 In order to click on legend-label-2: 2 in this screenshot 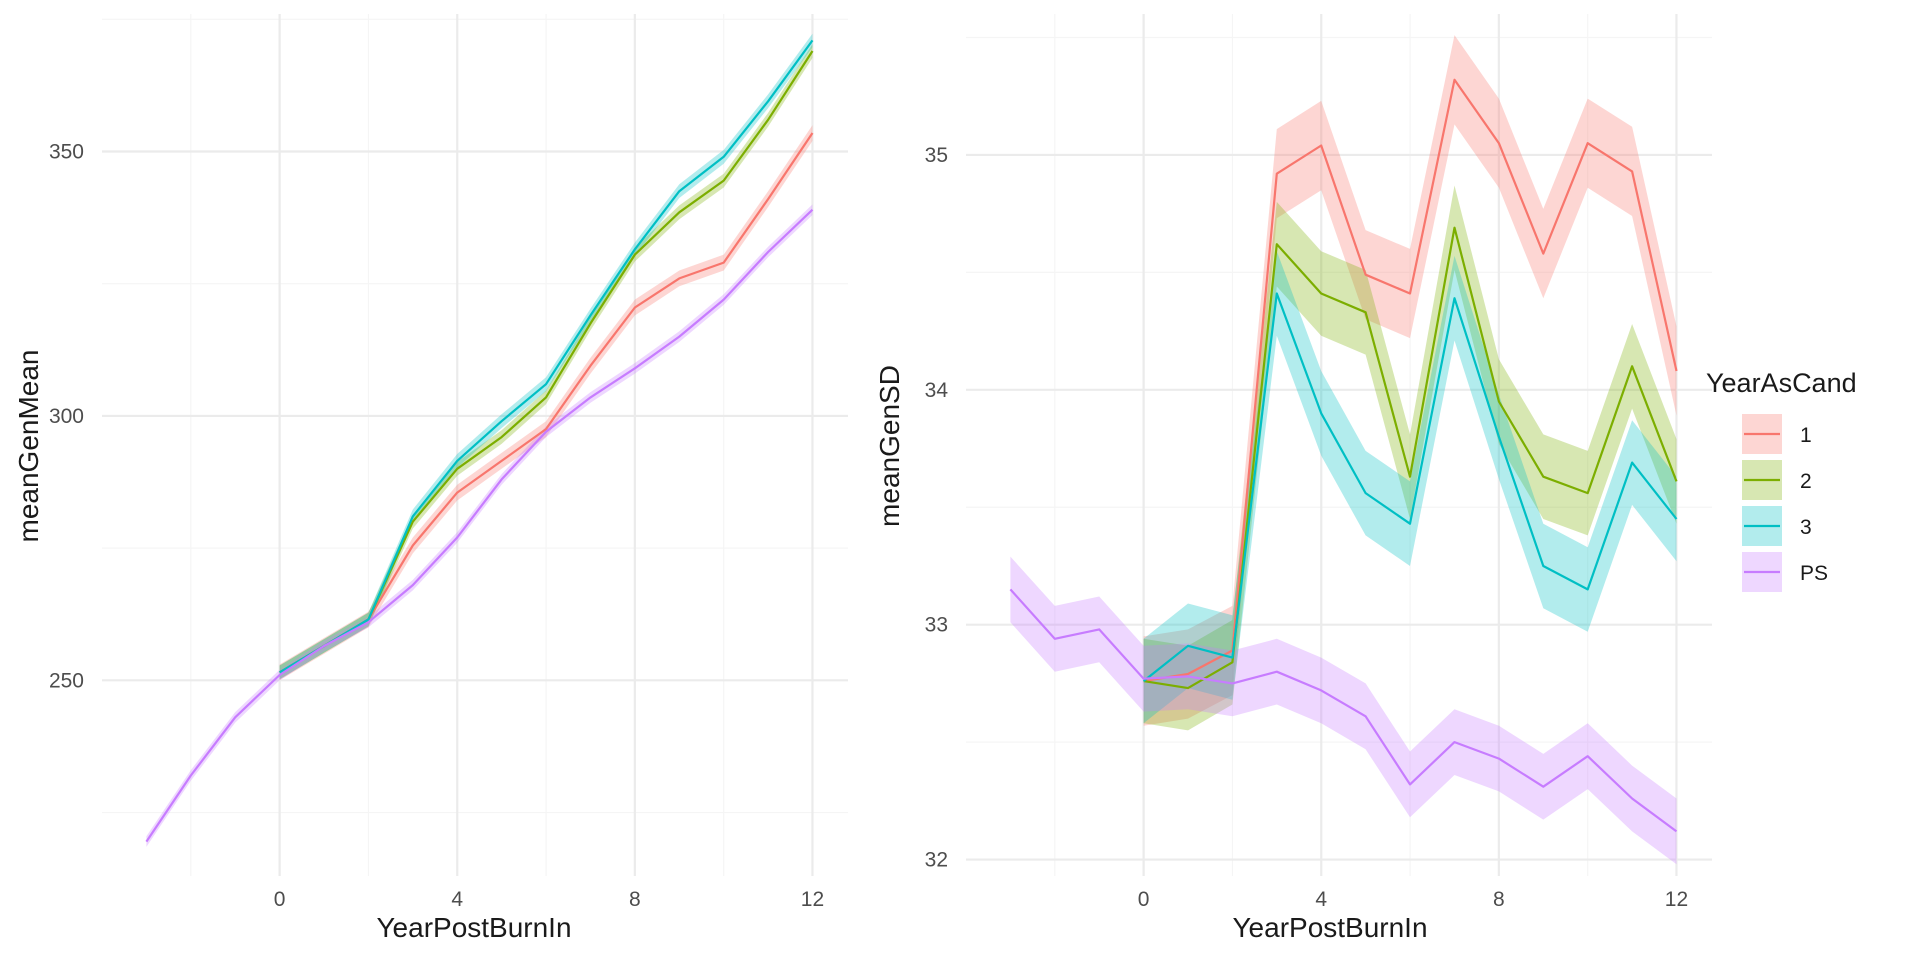, I will do `click(1806, 481)`.